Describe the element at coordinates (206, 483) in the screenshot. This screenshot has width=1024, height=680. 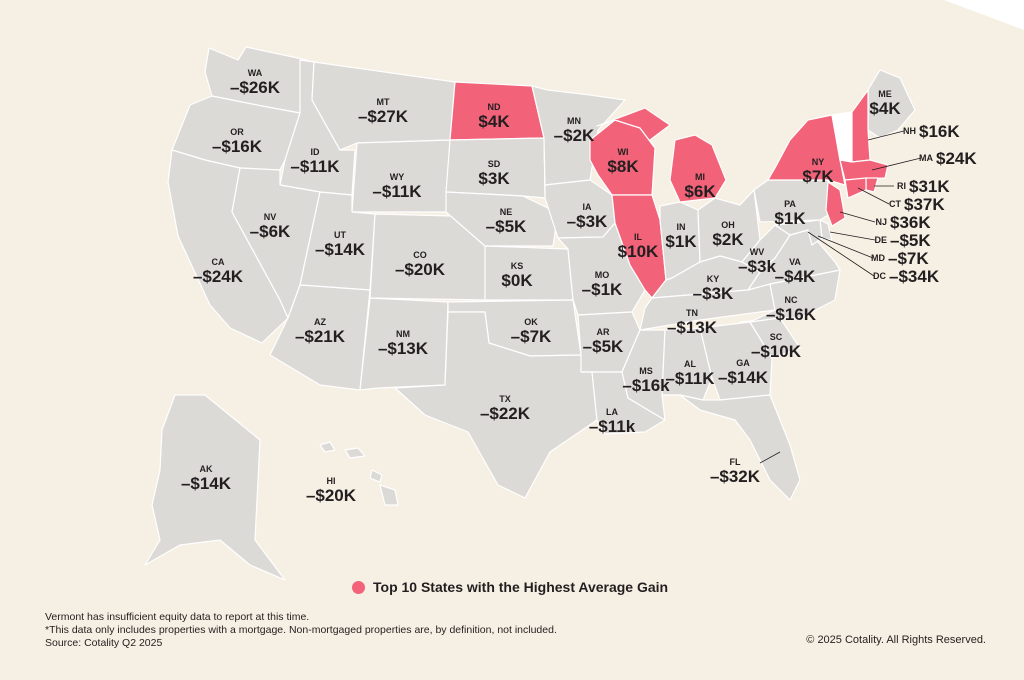
I see `state-ak-value: –$14K` at that location.